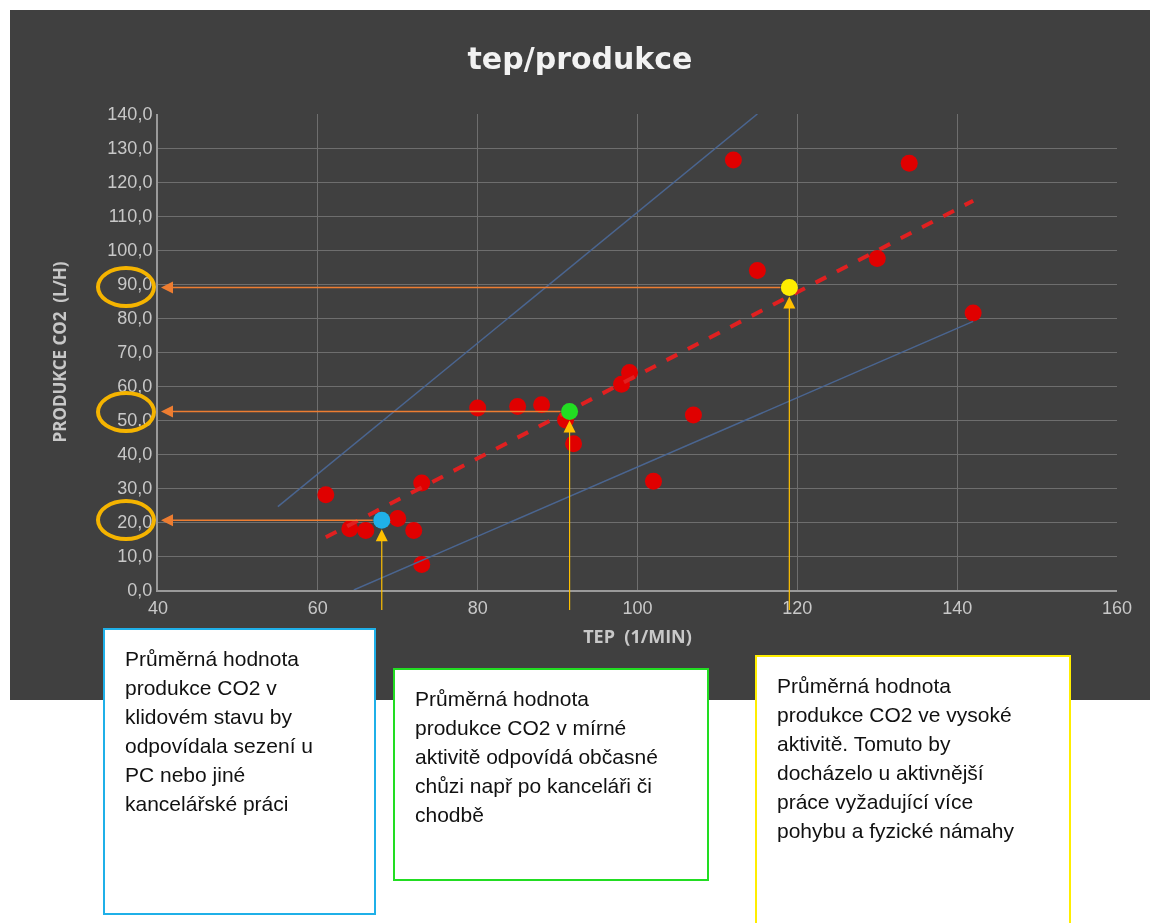  What do you see at coordinates (130, 148) in the screenshot?
I see `y-tick-label: 130,0` at bounding box center [130, 148].